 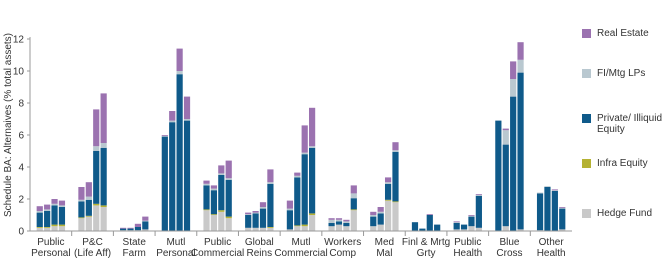 What do you see at coordinates (626, 33) in the screenshot?
I see `legend-item: Real Estate` at bounding box center [626, 33].